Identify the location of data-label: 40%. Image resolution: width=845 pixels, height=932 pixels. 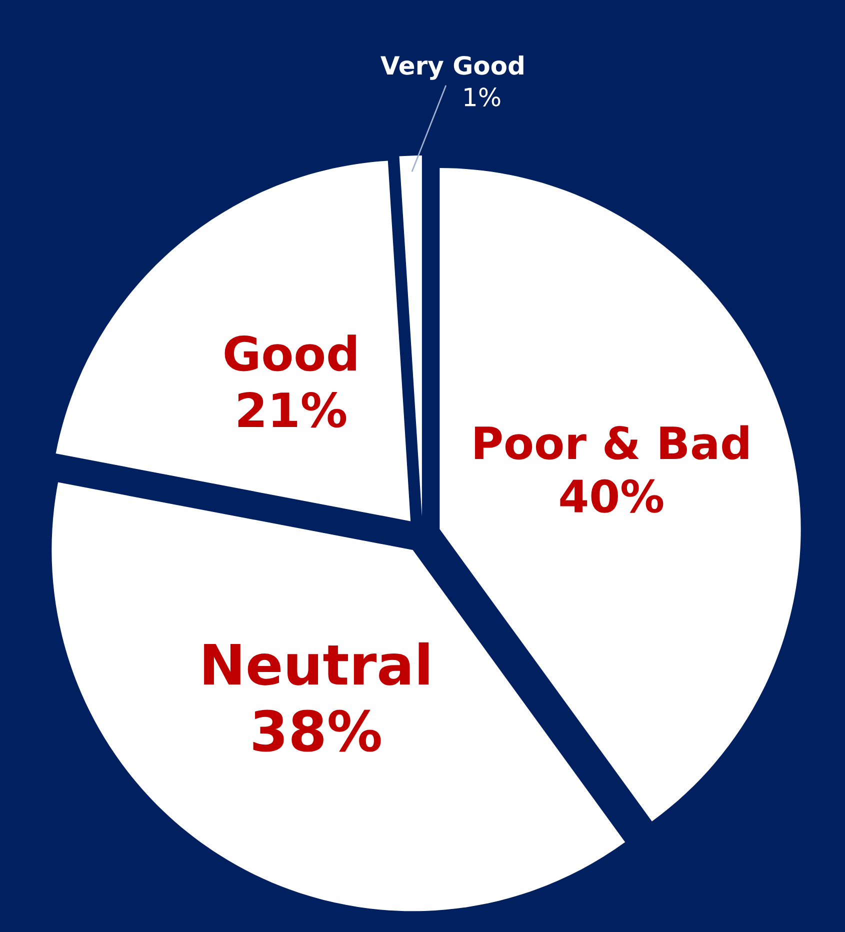
(612, 496).